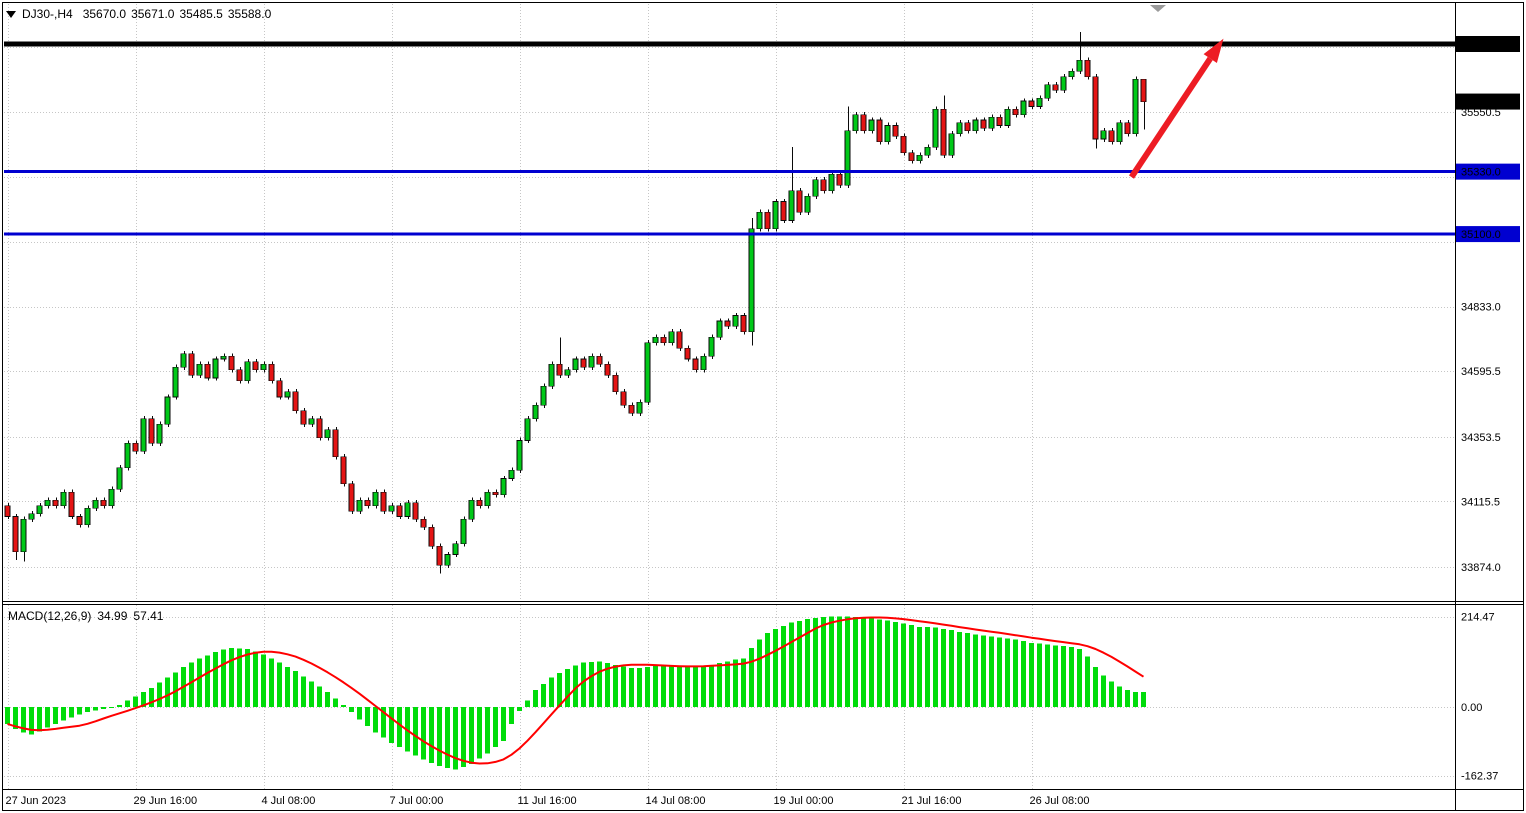  Describe the element at coordinates (932, 801) in the screenshot. I see `time-tick-label: 21 Jul 16:00` at that location.